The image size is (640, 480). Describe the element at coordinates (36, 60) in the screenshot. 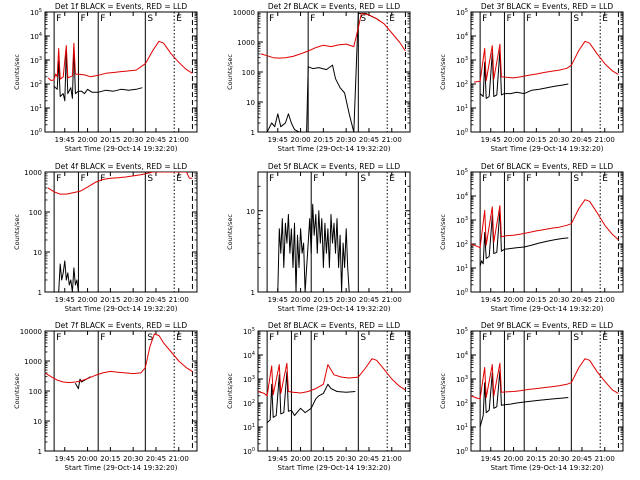

I see `y-tick-label: 10³` at that location.